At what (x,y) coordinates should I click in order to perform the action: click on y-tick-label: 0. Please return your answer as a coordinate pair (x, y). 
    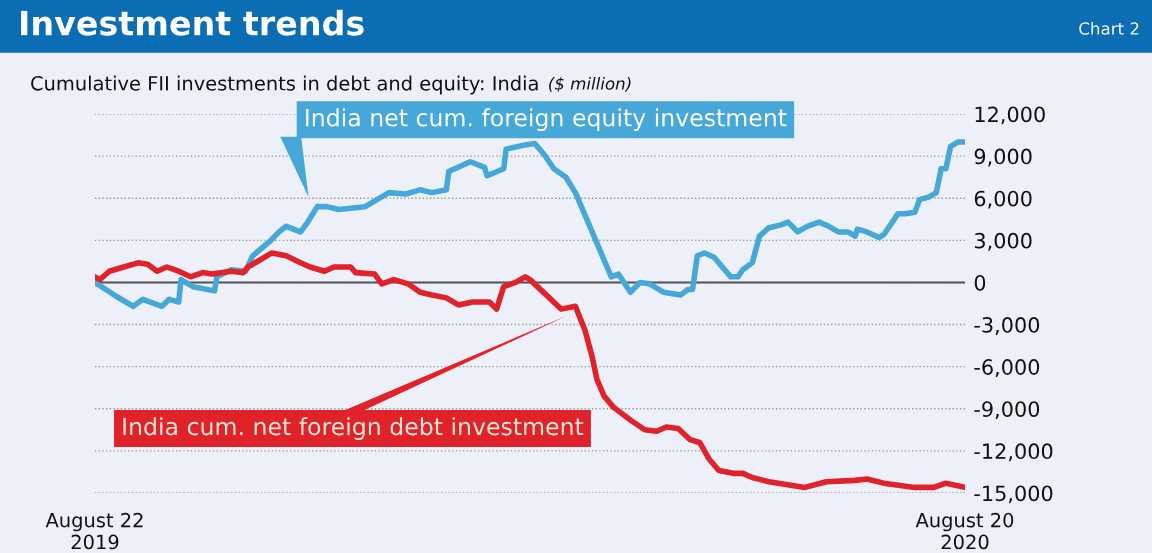
    Looking at the image, I should click on (980, 282).